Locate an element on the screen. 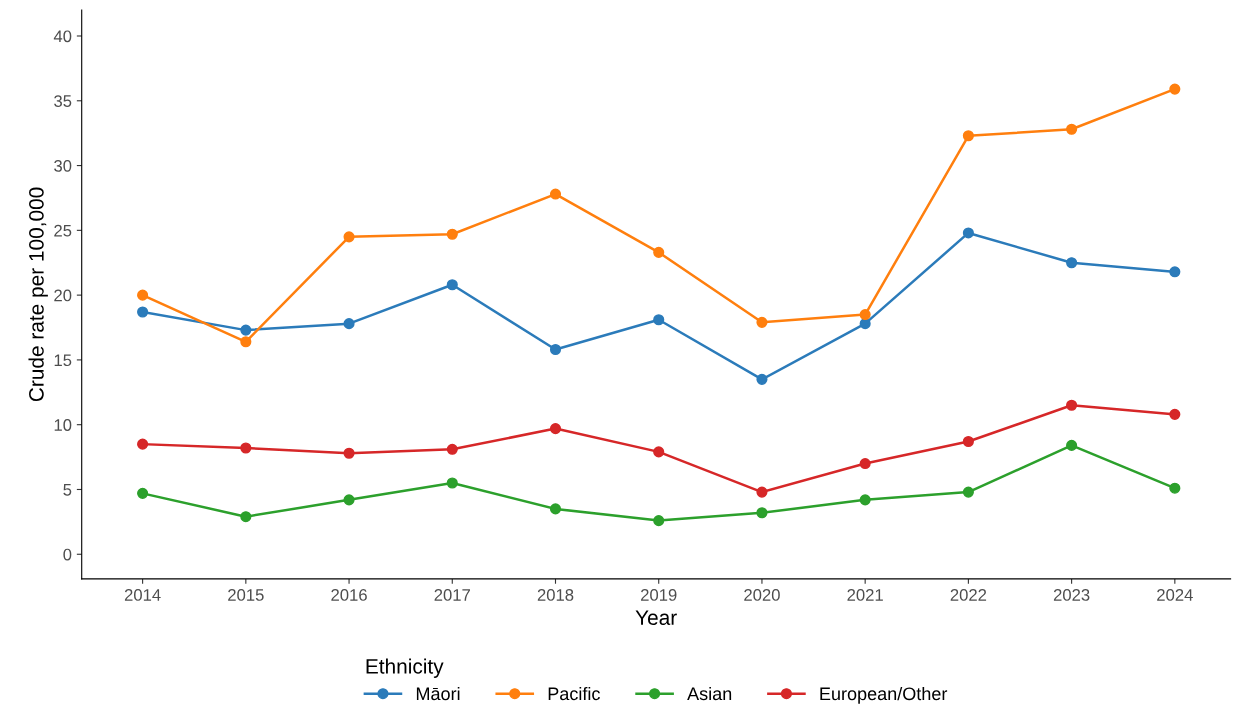  legend-label: European/Other is located at coordinates (884, 695).